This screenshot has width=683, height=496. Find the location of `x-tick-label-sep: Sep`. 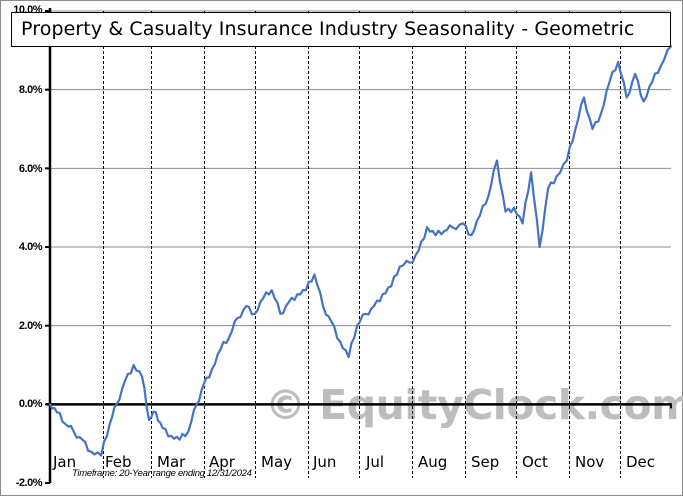

x-tick-label-sep: Sep is located at coordinates (485, 462).